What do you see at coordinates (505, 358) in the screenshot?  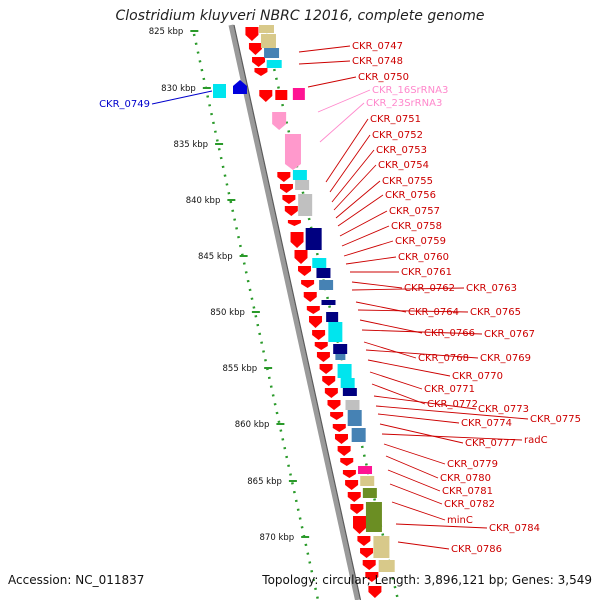 I see `gene-label: CKR_0769` at bounding box center [505, 358].